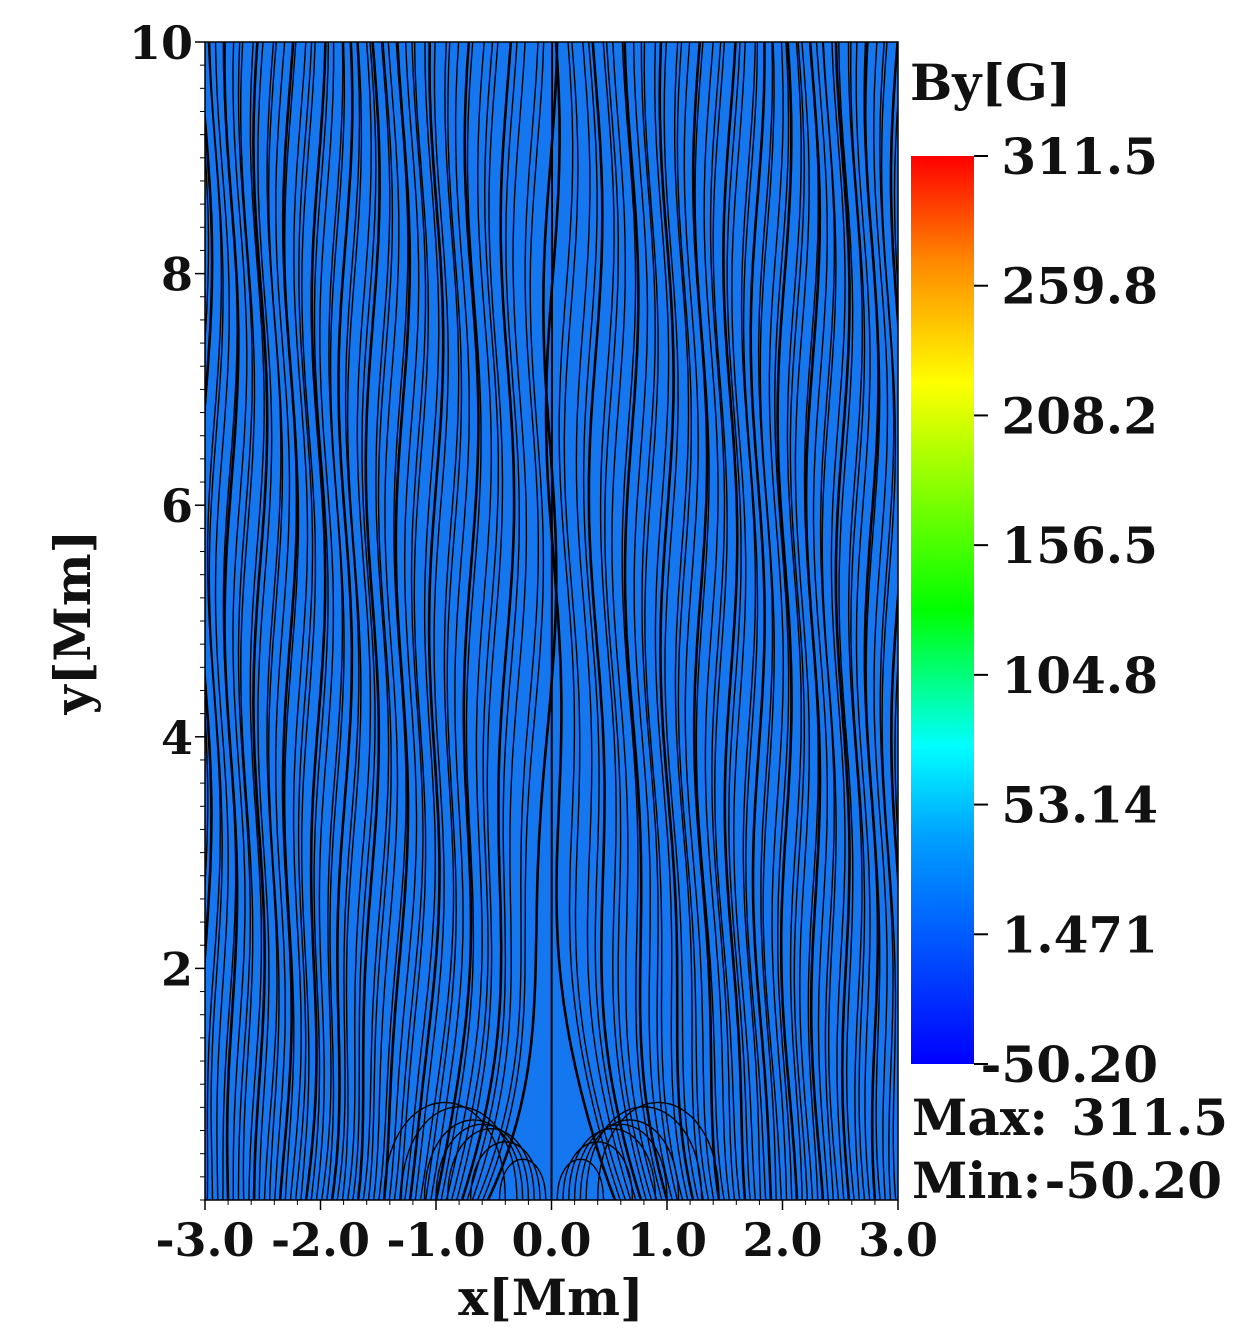 This screenshot has height=1334, width=1248. I want to click on colorbar-tick-label: -50.20, so click(1069, 1064).